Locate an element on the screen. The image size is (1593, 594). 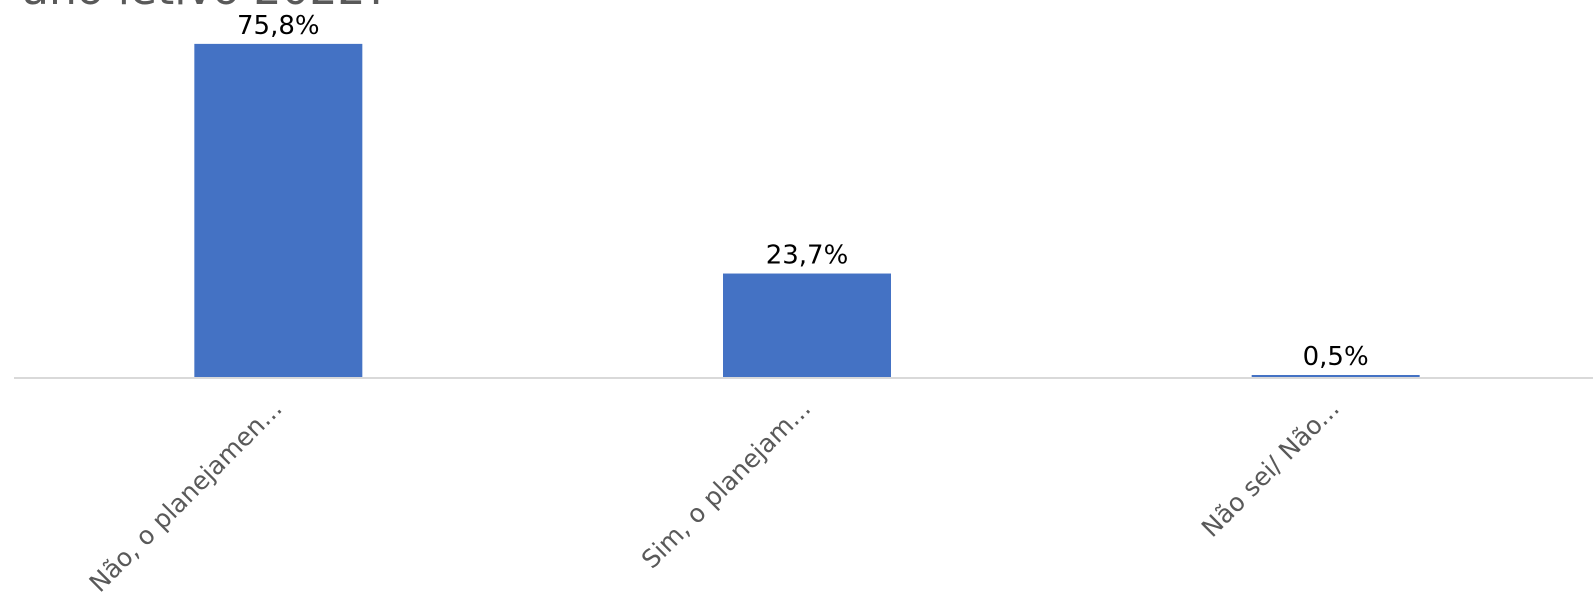
data-label-1: 75,8% is located at coordinates (278, 26).